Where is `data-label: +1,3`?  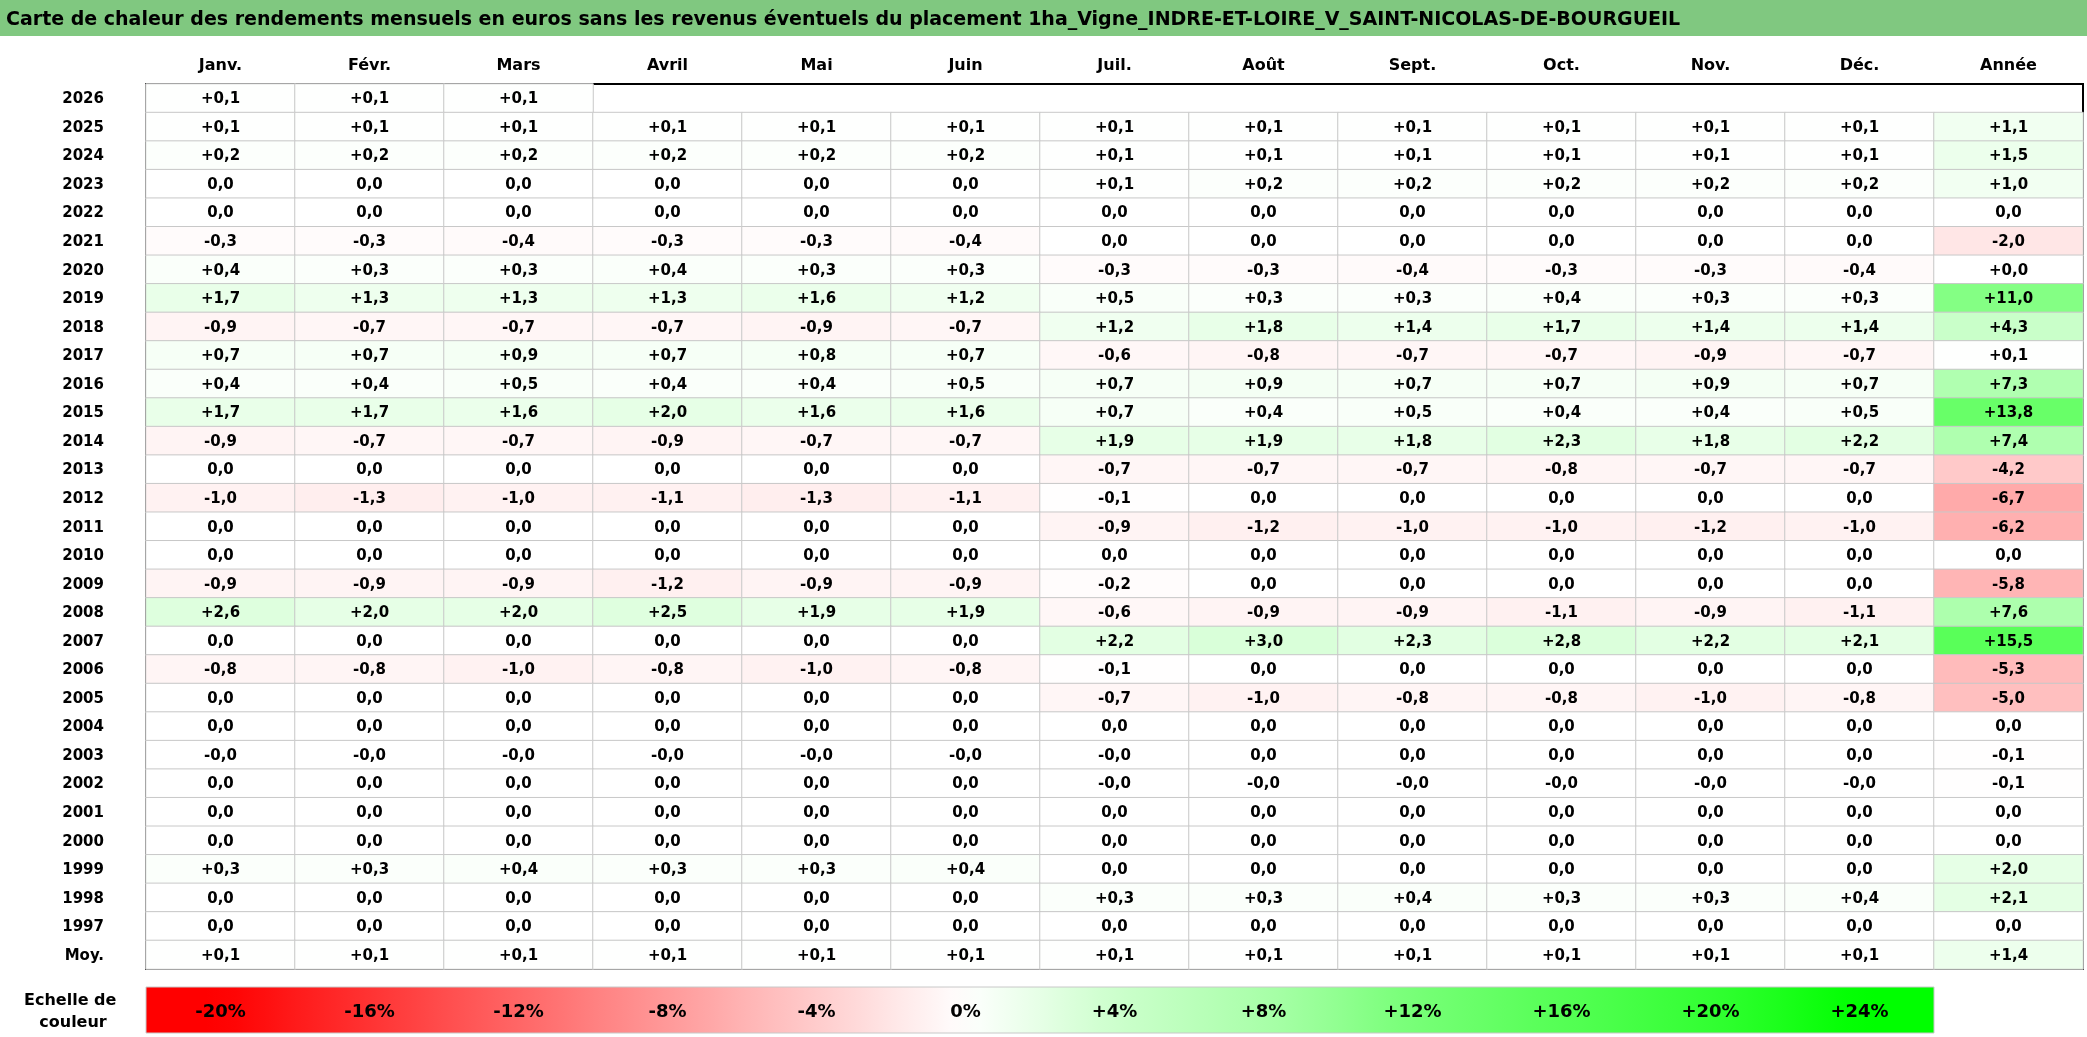
data-label: +1,3 is located at coordinates (667, 298).